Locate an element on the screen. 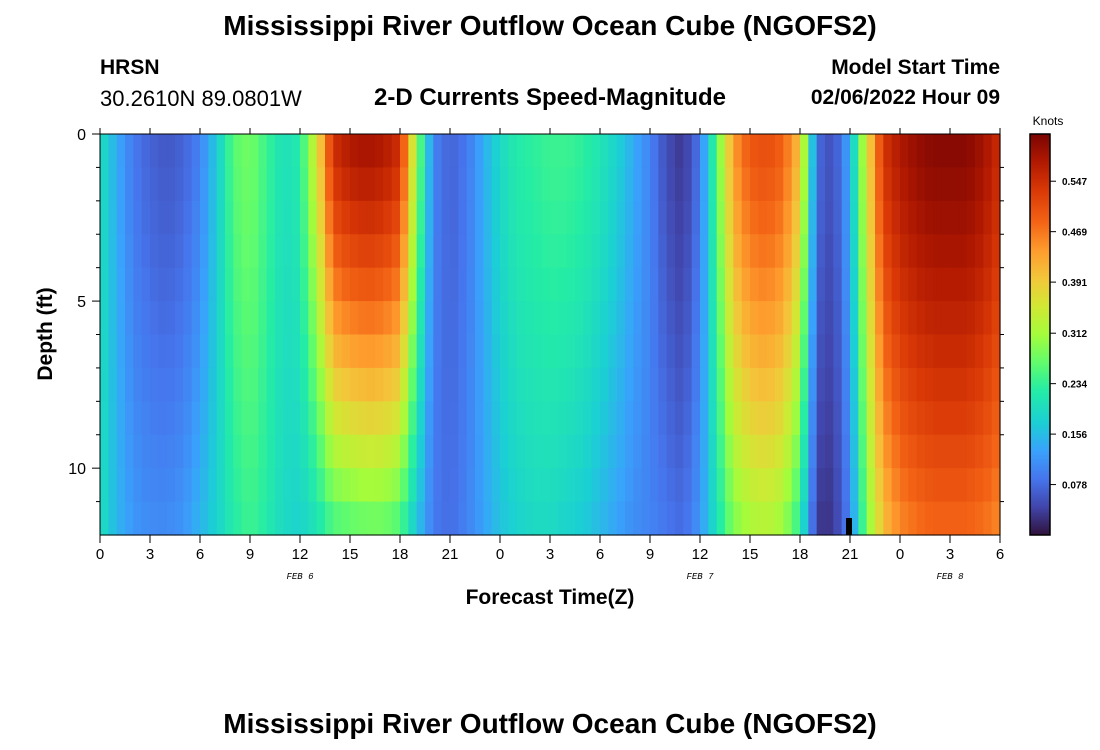 Image resolution: width=1100 pixels, height=750 pixels. x-tick-label: 0 is located at coordinates (500, 554).